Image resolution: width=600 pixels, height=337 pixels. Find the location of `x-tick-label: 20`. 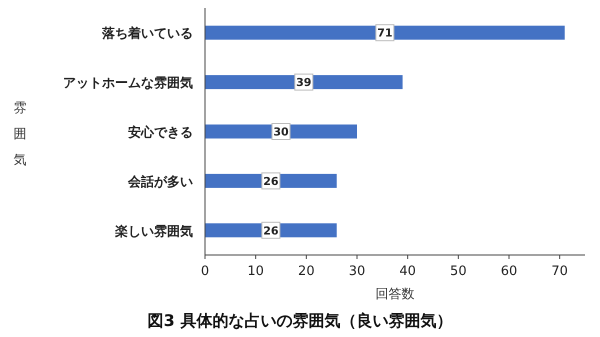

x-tick-label: 20 is located at coordinates (306, 271).